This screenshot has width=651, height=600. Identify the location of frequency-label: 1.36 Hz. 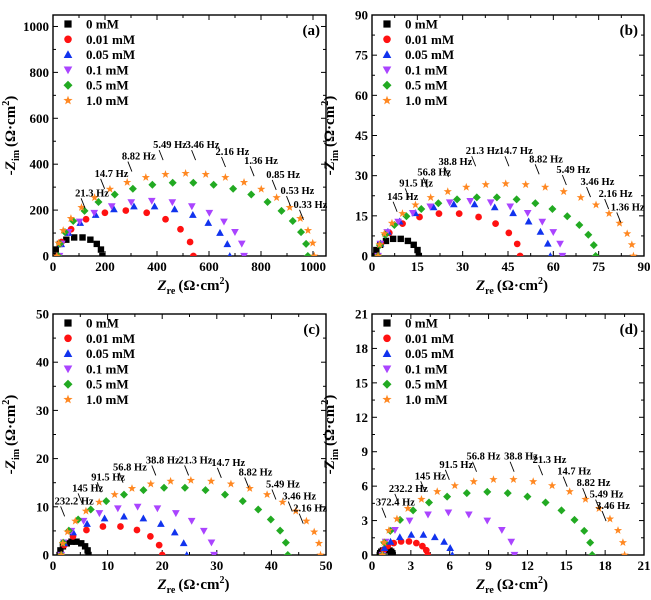
(628, 207).